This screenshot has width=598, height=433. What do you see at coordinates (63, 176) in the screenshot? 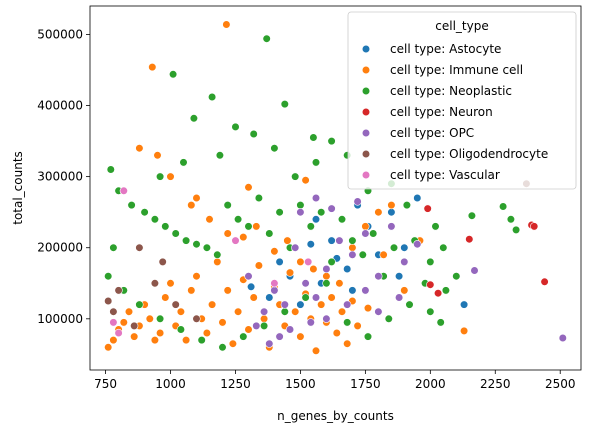
I see `y-axis: 100000 200000 300000 400000 500000` at bounding box center [63, 176].